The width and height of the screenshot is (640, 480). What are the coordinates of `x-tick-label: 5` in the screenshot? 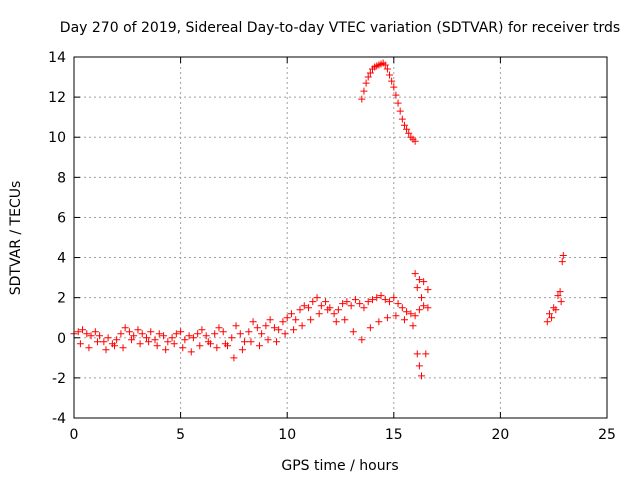 It's located at (180, 435).